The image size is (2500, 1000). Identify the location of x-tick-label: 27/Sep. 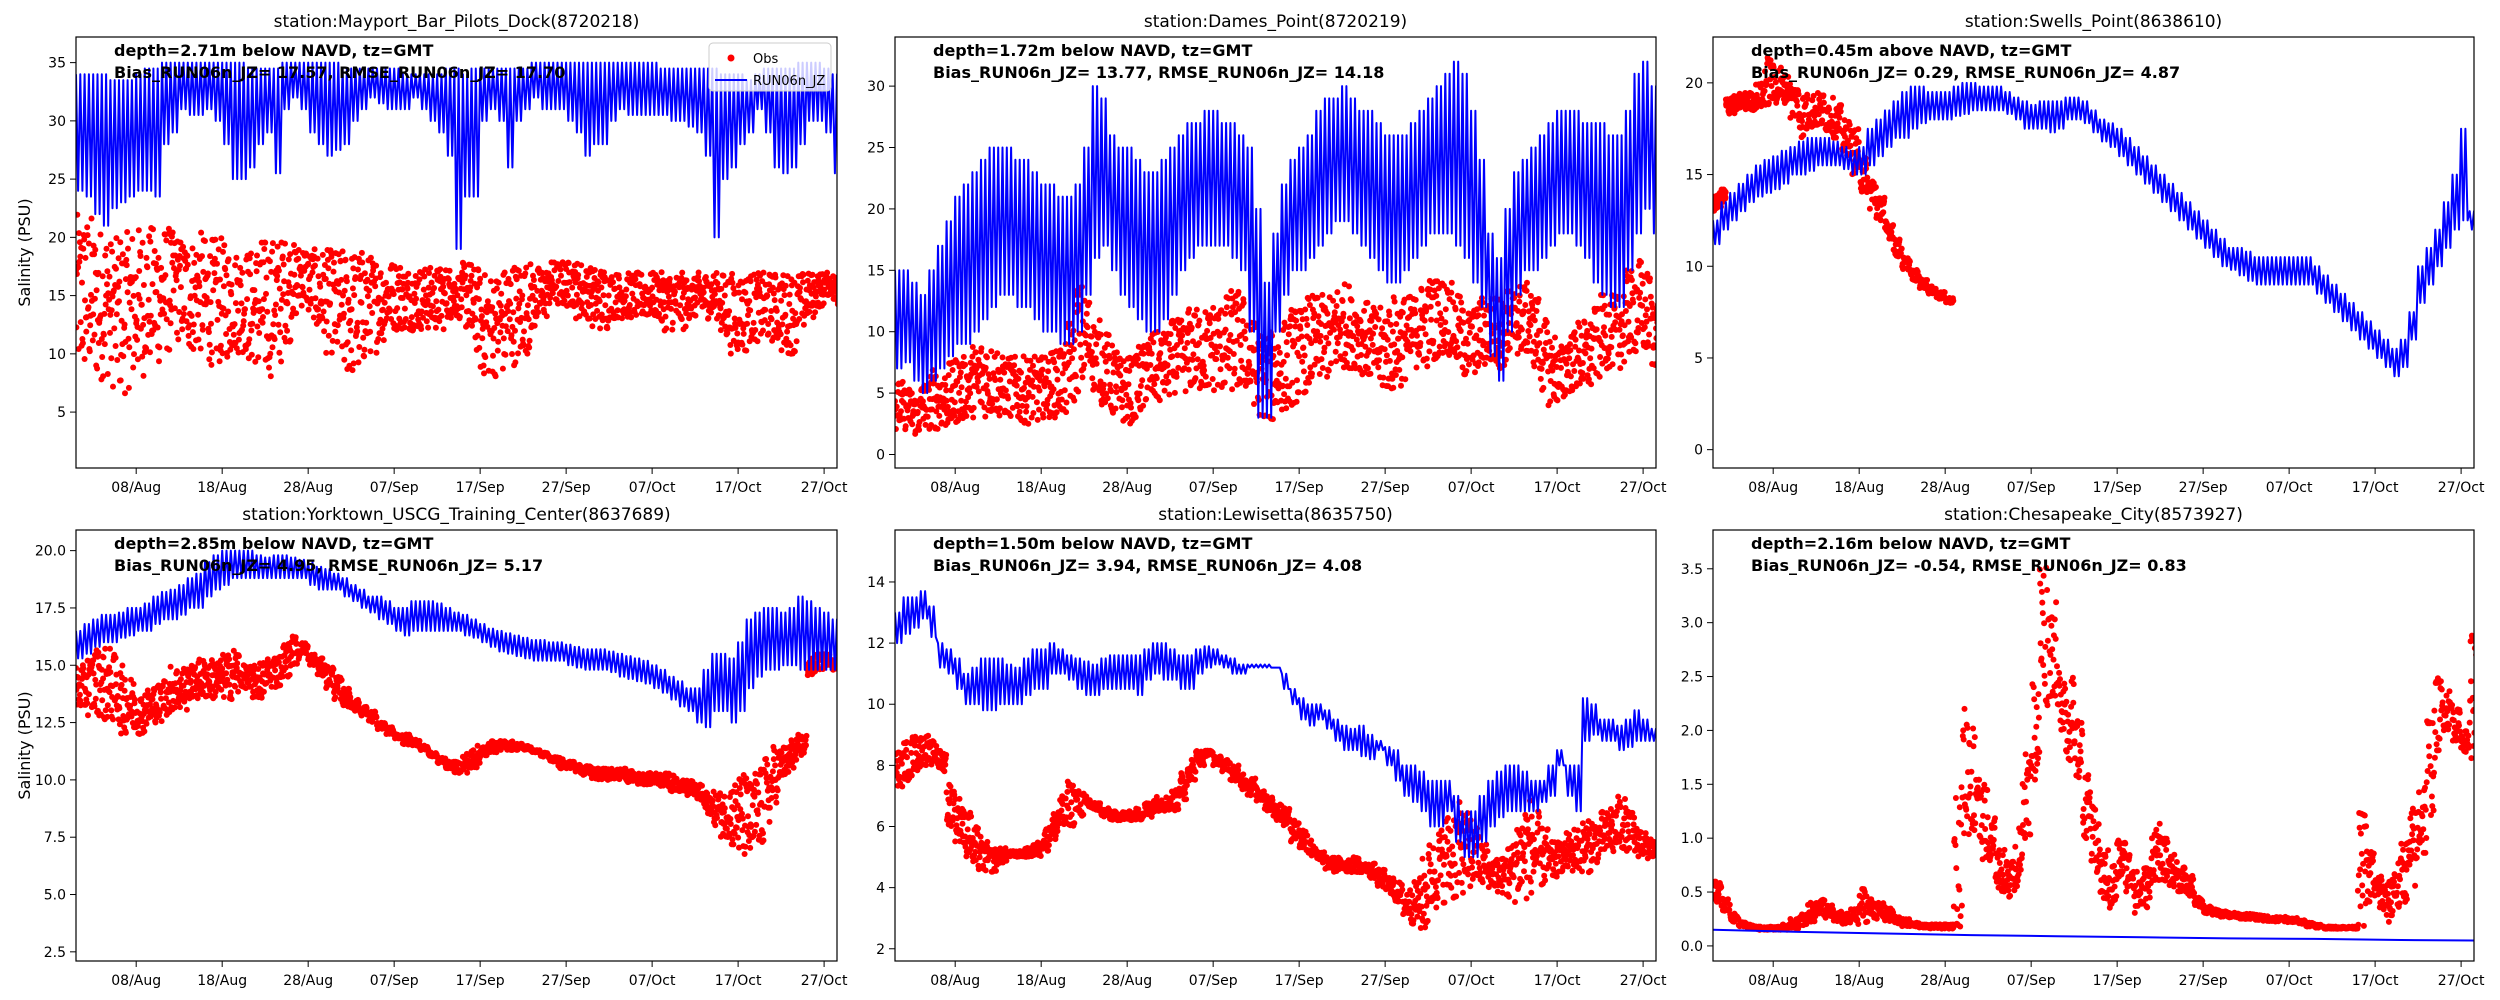
(566, 488).